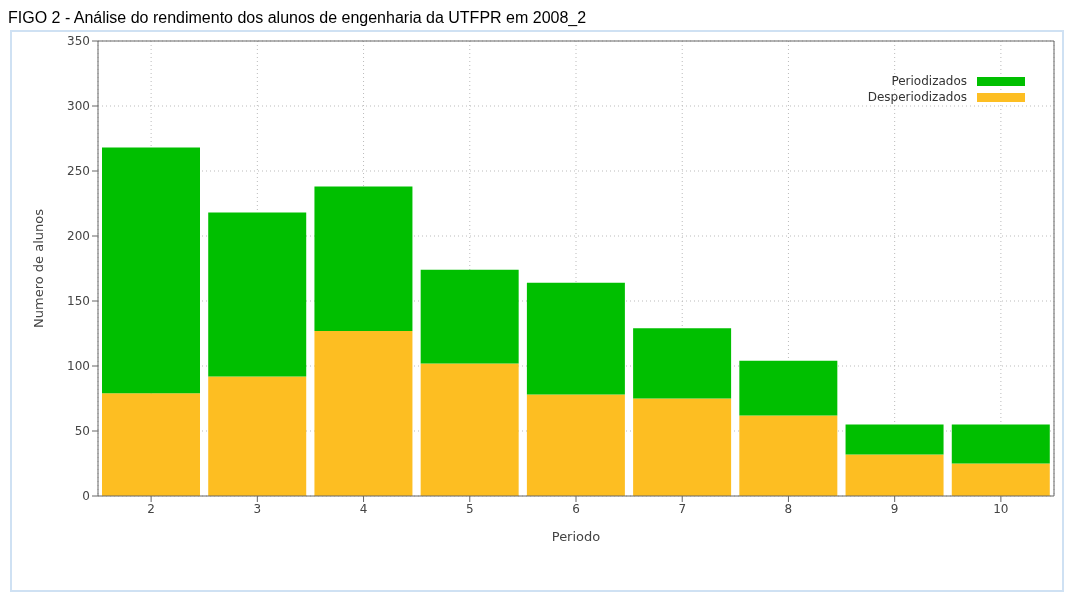 The height and width of the screenshot is (596, 1073). What do you see at coordinates (78, 236) in the screenshot?
I see `y-tick-label: 200` at bounding box center [78, 236].